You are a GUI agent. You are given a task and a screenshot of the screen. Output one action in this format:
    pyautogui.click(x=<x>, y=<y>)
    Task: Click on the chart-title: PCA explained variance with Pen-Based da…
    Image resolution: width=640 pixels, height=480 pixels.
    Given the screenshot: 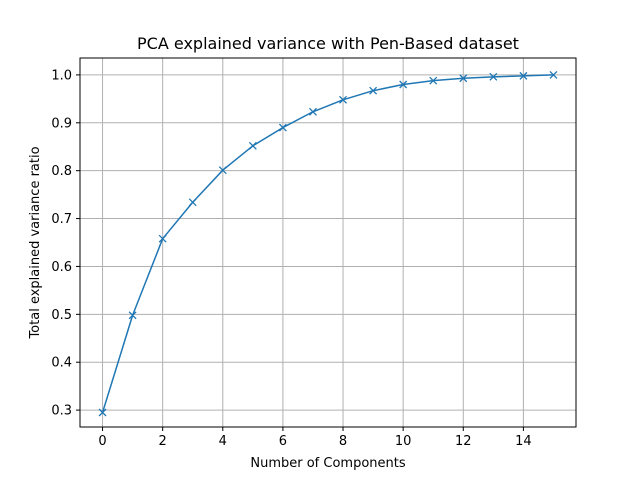 What is the action you would take?
    pyautogui.click(x=328, y=43)
    